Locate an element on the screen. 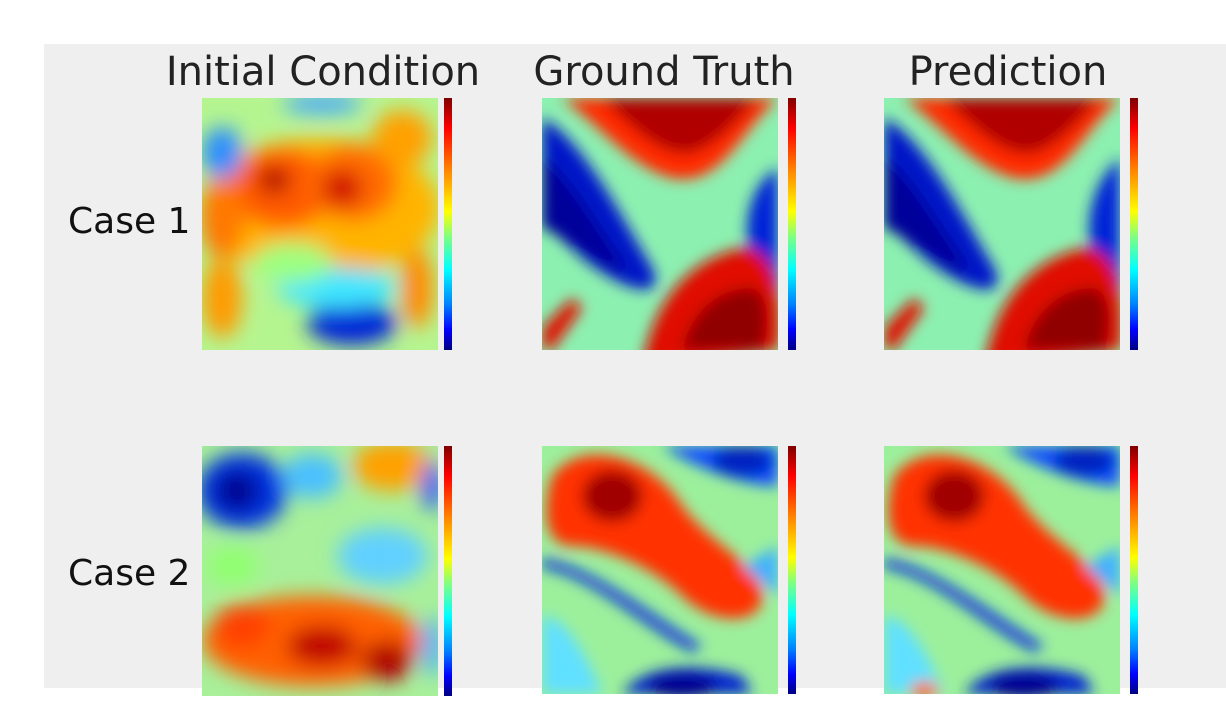 Image resolution: width=1226 pixels, height=716 pixels. row-label-case-2: Case 2 is located at coordinates (129, 573).